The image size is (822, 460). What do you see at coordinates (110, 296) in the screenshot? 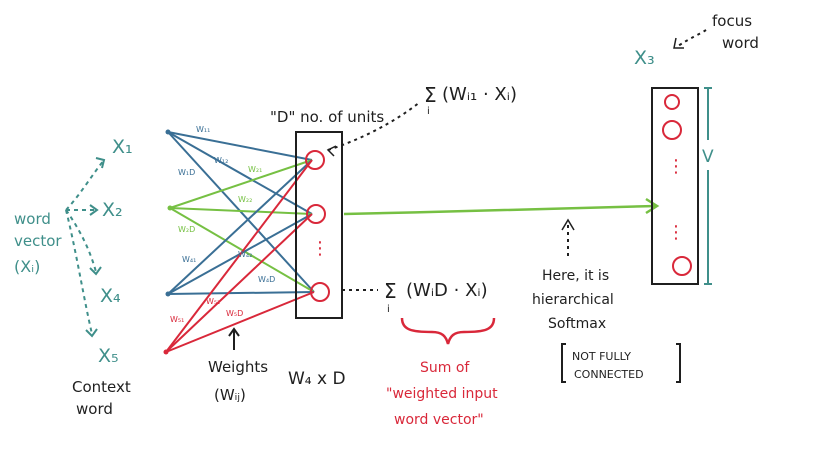
I see `input-x4: X₄` at bounding box center [110, 296].